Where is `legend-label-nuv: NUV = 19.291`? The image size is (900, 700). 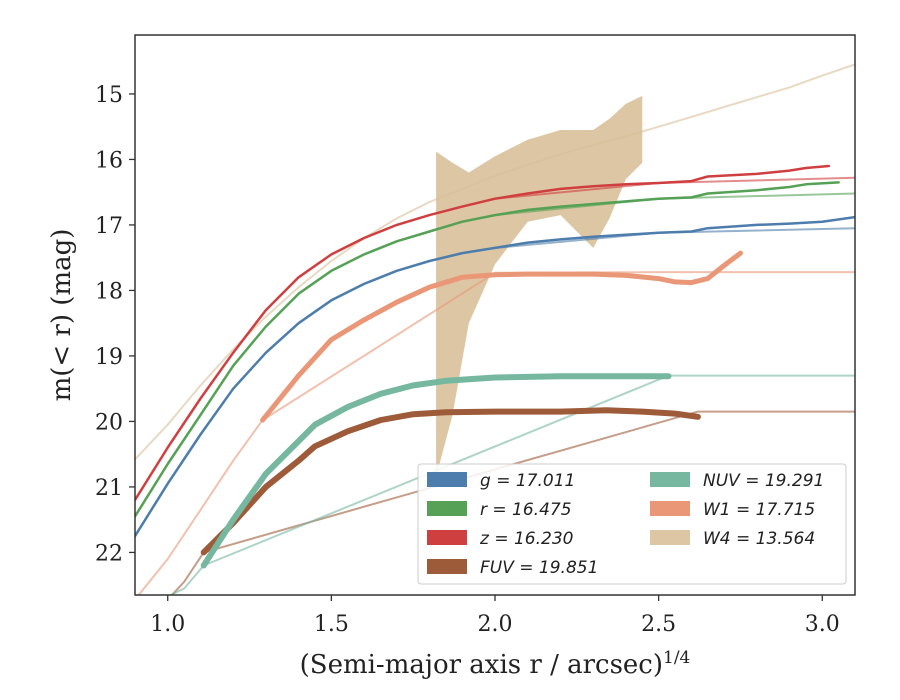 legend-label-nuv: NUV = 19.291 is located at coordinates (763, 481).